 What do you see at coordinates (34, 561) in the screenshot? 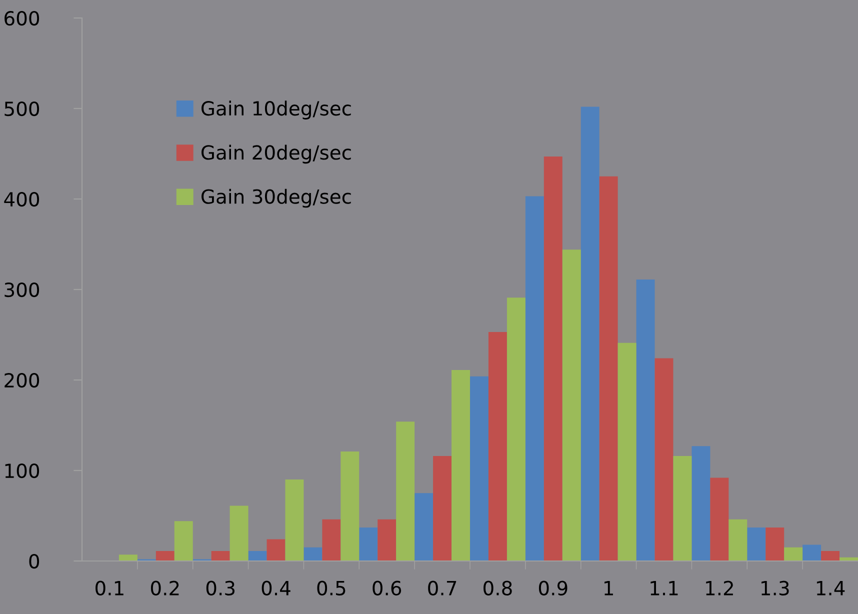
I see `y-tick-label: 0` at bounding box center [34, 561].